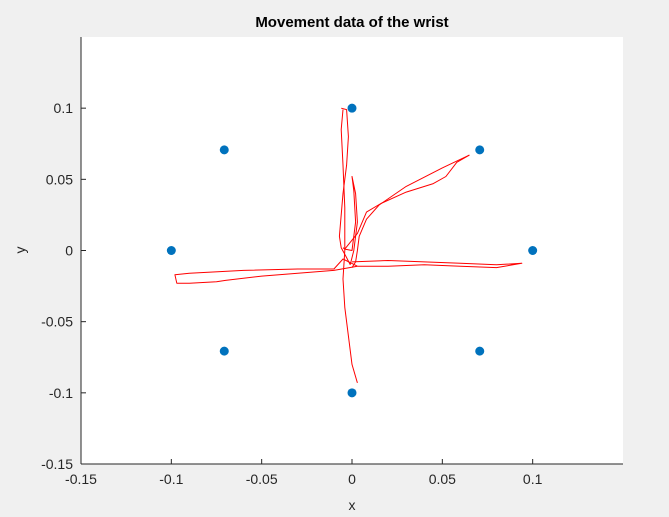  What do you see at coordinates (69, 251) in the screenshot?
I see `y-tick-label: 0` at bounding box center [69, 251].